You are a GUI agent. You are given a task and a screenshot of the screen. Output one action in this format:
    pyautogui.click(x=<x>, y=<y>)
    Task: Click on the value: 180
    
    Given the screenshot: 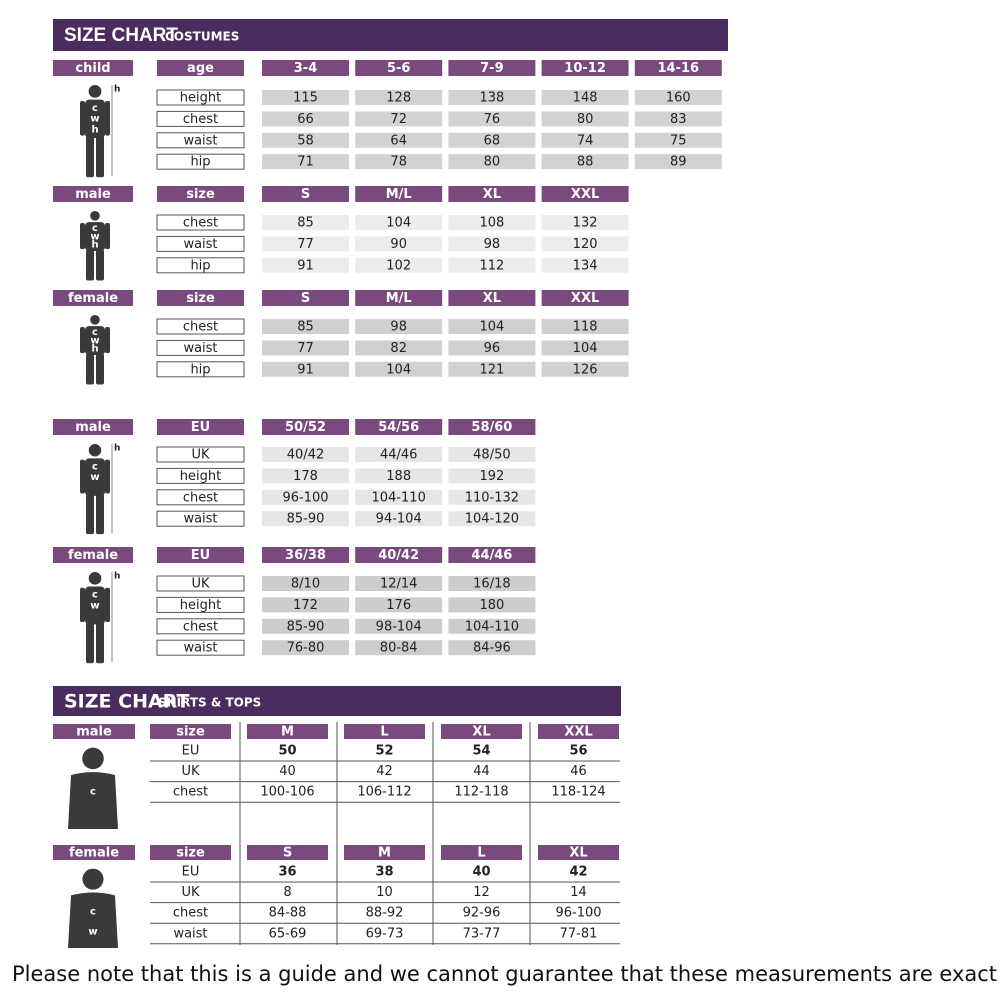 What is the action you would take?
    pyautogui.click(x=491, y=605)
    